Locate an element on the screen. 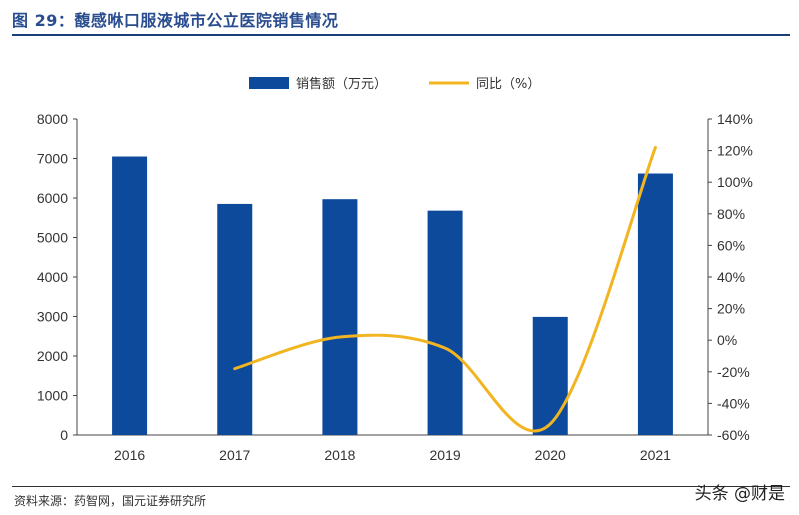  y-tick-label-left: 0 is located at coordinates (64, 435).